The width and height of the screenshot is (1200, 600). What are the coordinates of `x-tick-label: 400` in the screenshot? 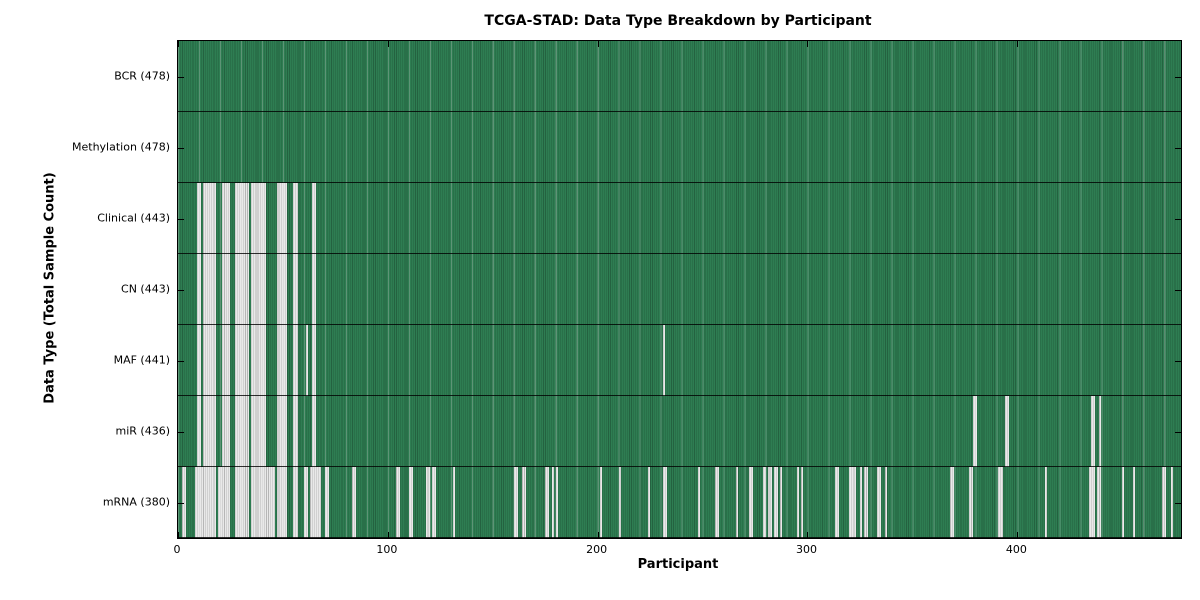 It's located at (1016, 549).